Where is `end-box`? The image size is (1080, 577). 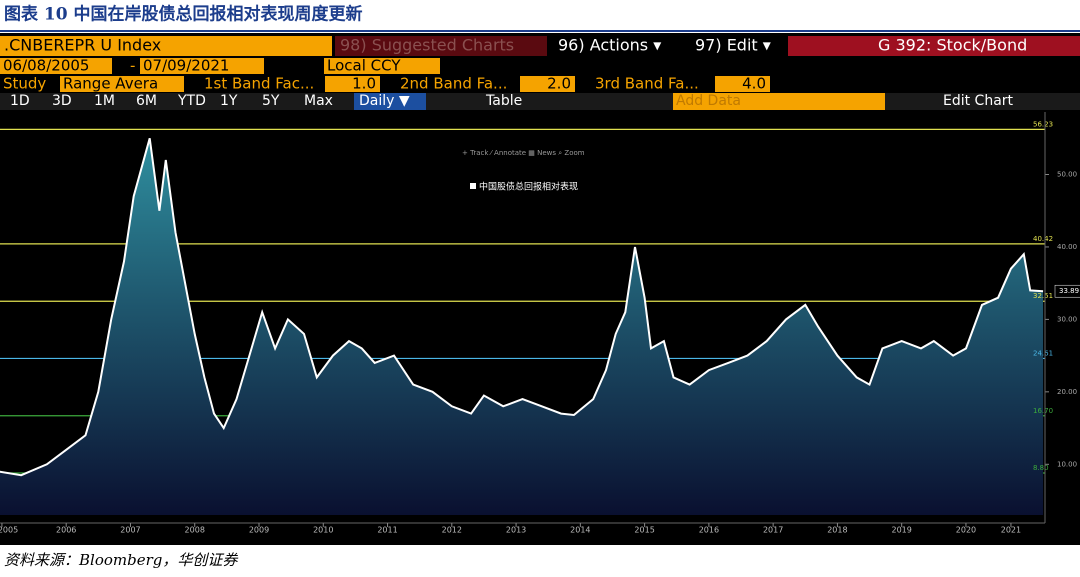 end-box is located at coordinates (202, 66).